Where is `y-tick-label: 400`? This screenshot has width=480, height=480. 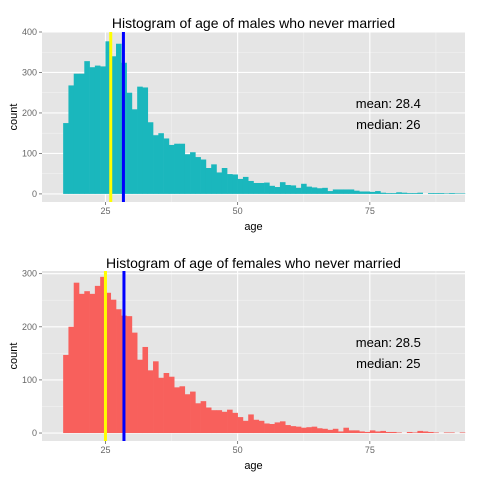
y-tick-label: 400 is located at coordinates (29, 32).